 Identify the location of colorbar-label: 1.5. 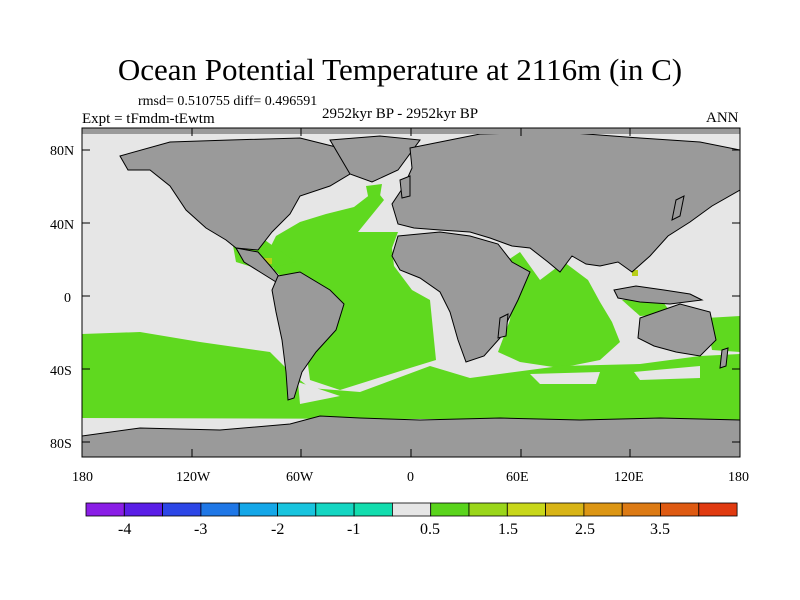
(508, 529).